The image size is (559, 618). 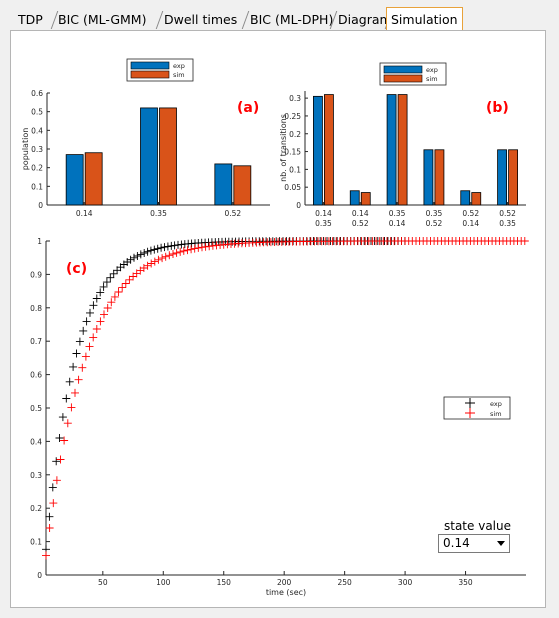 What do you see at coordinates (465, 582) in the screenshot?
I see `x-tick-label: 350` at bounding box center [465, 582].